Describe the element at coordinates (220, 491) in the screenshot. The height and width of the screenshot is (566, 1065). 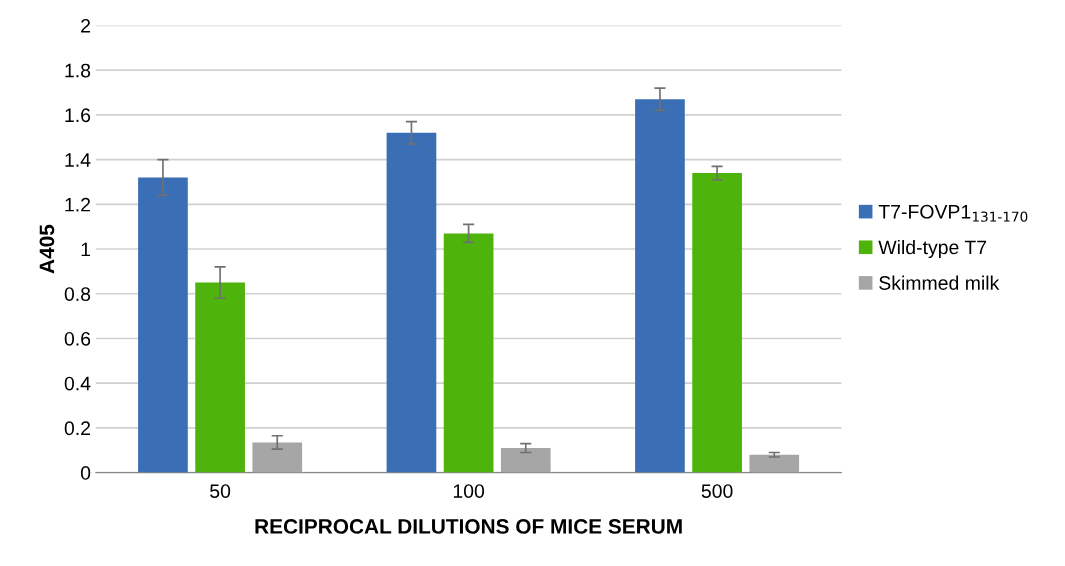
I see `x-tick-label: 50` at that location.